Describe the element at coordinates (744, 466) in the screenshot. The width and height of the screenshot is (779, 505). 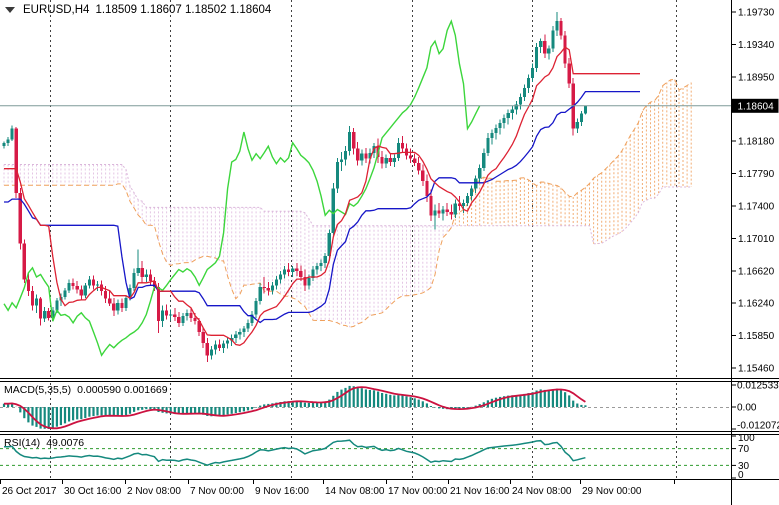
I see `rsi-axis-label: 30` at that location.